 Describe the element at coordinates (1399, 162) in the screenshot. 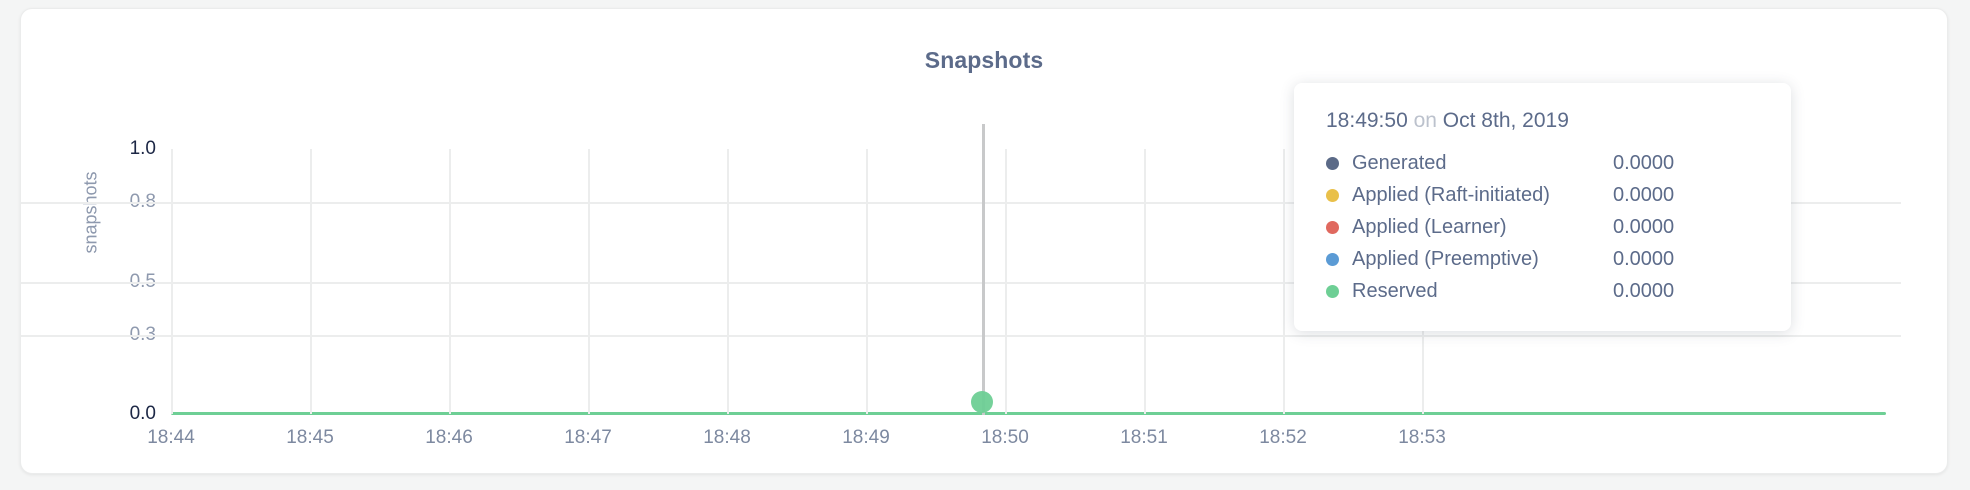

I see `tooltip-series-label: Generated` at that location.